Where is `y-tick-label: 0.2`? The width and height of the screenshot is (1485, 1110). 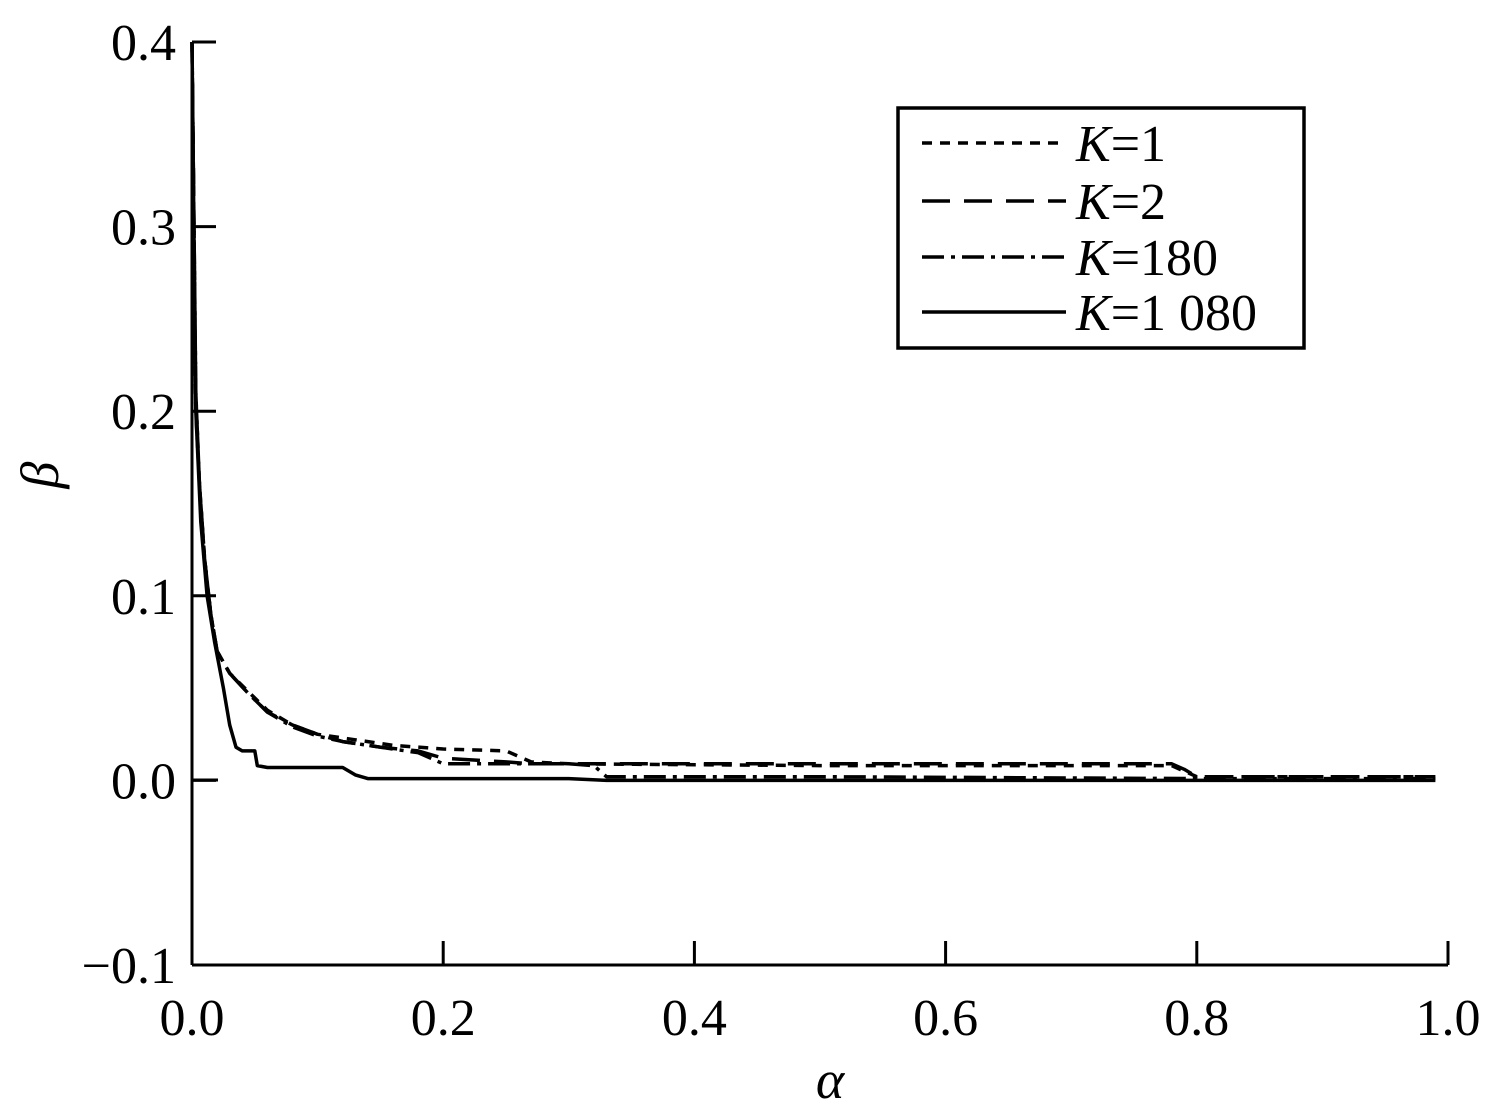
y-tick-label: 0.2 is located at coordinates (143, 412).